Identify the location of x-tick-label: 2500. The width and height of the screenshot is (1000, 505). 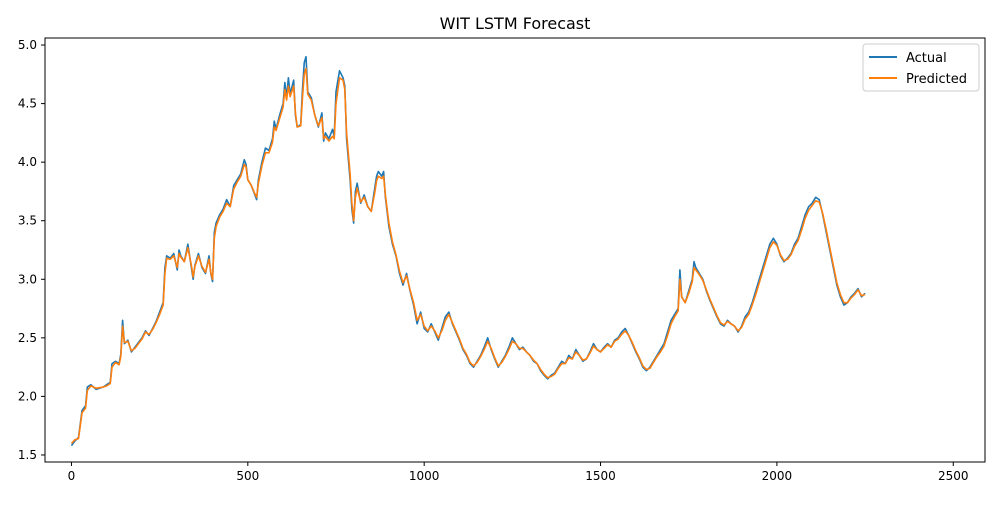
(953, 476).